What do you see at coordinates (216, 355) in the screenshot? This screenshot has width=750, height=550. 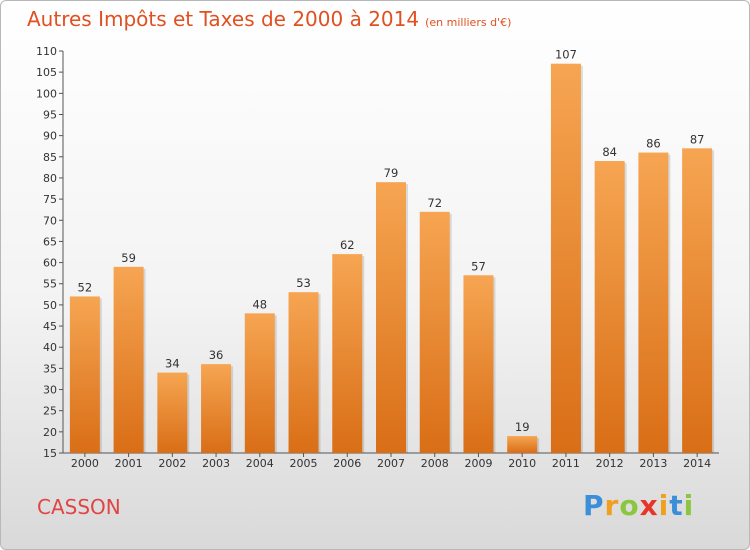 I see `data-label: 36` at bounding box center [216, 355].